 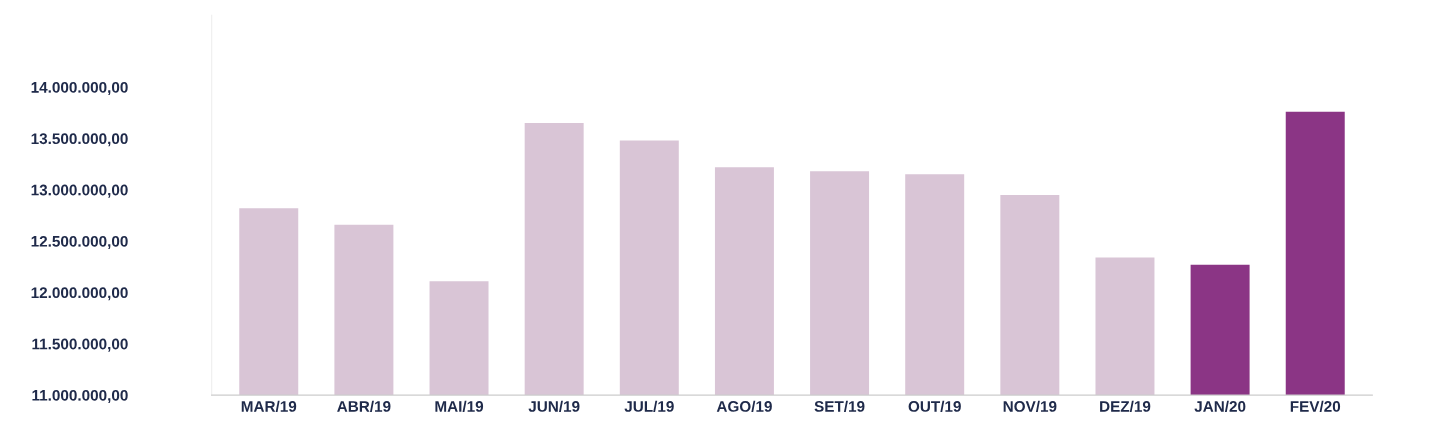 What do you see at coordinates (839, 406) in the screenshot?
I see `x-tick-label: SET/19` at bounding box center [839, 406].